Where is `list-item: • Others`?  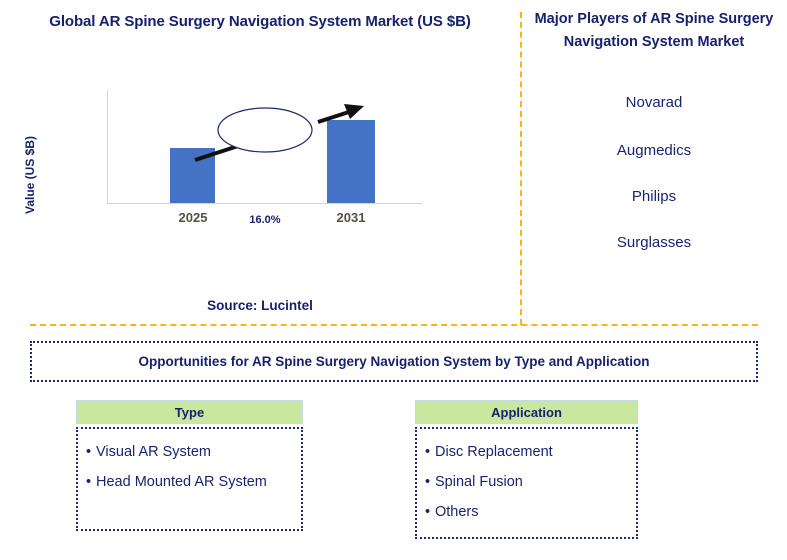
list-item: • Others is located at coordinates (526, 512).